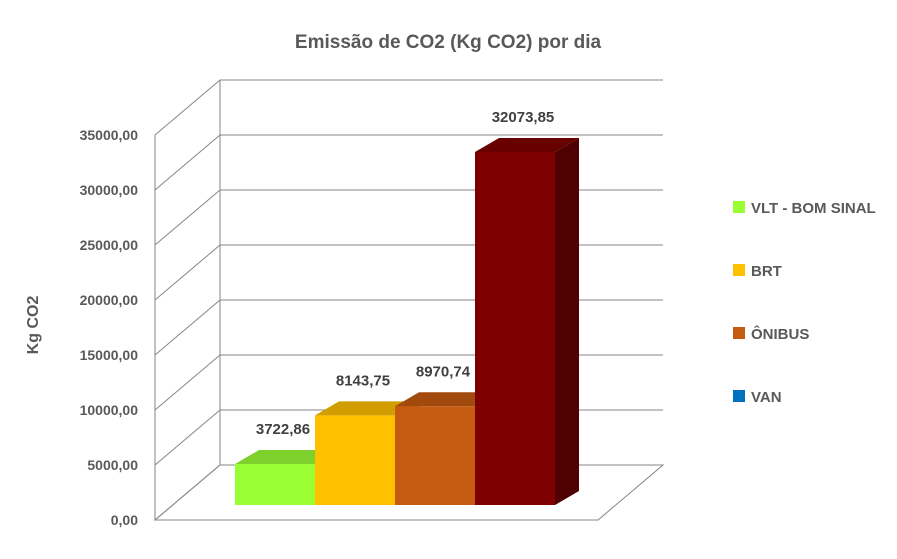 This screenshot has height=559, width=897. I want to click on legend-label: VLT - BOM SINAL, so click(813, 208).